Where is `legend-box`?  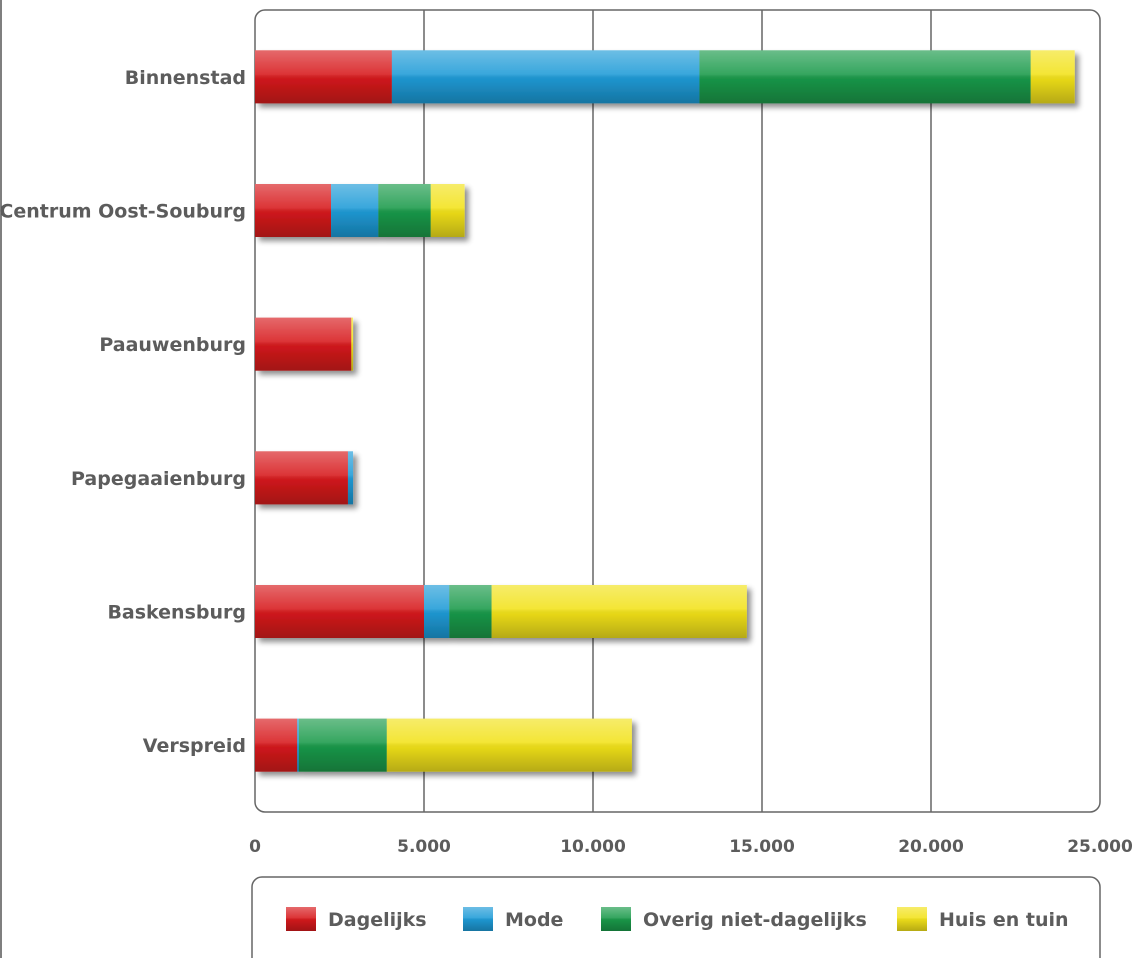 legend-box is located at coordinates (676, 919).